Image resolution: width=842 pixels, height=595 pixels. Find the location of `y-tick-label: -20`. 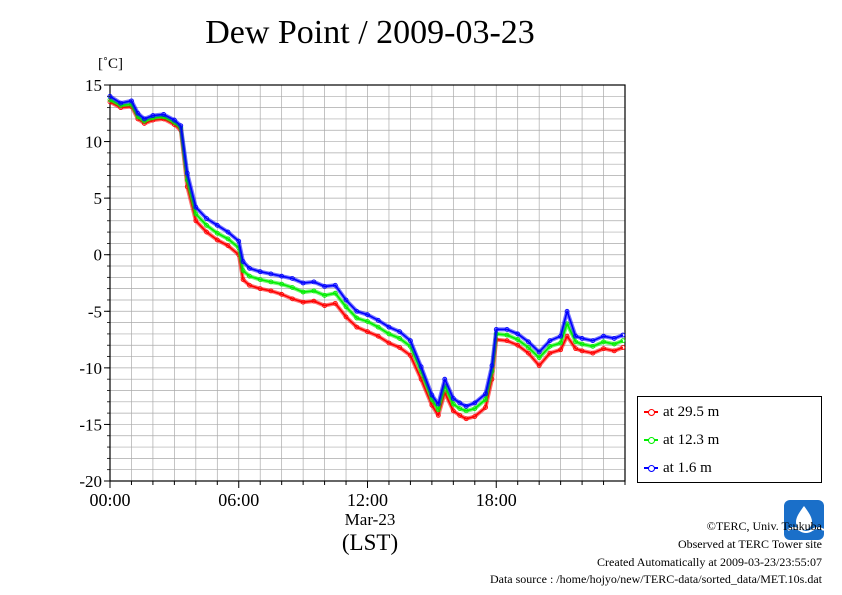

y-tick-label: -20 is located at coordinates (90, 481).